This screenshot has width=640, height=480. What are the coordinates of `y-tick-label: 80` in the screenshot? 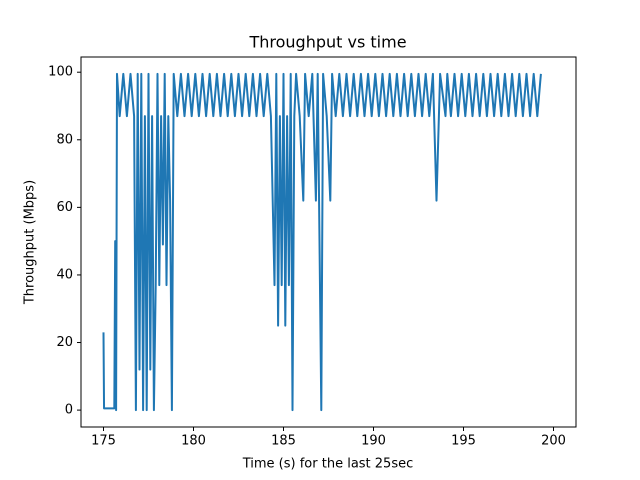 It's located at (64, 139).